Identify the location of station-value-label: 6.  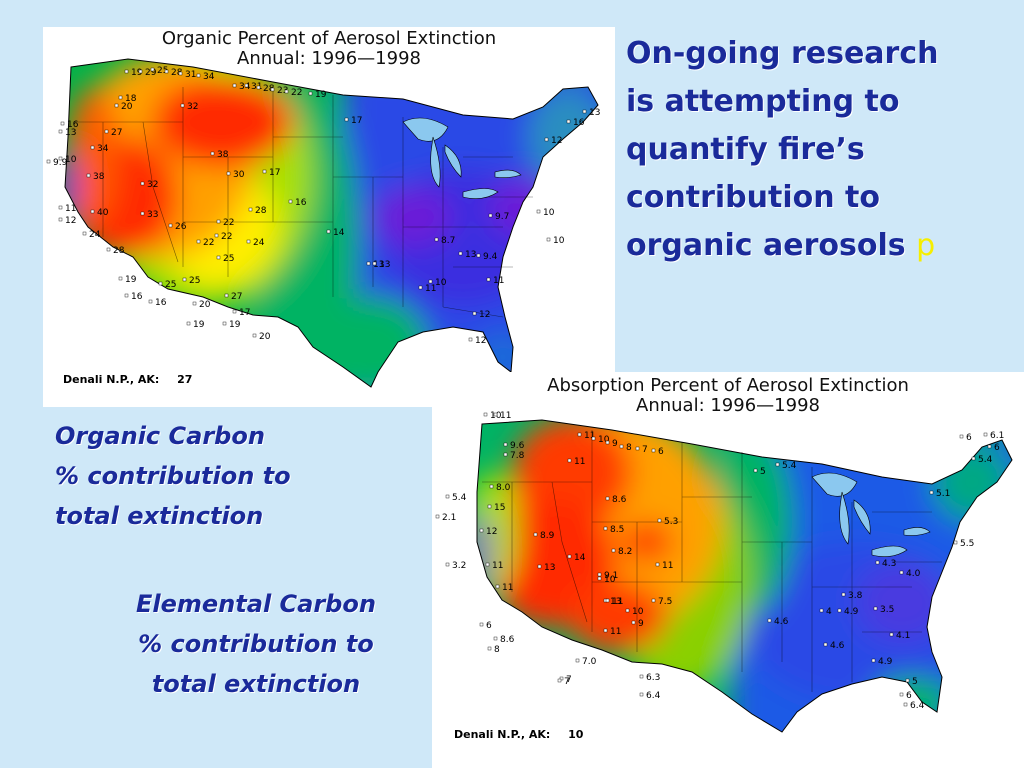
(969, 438).